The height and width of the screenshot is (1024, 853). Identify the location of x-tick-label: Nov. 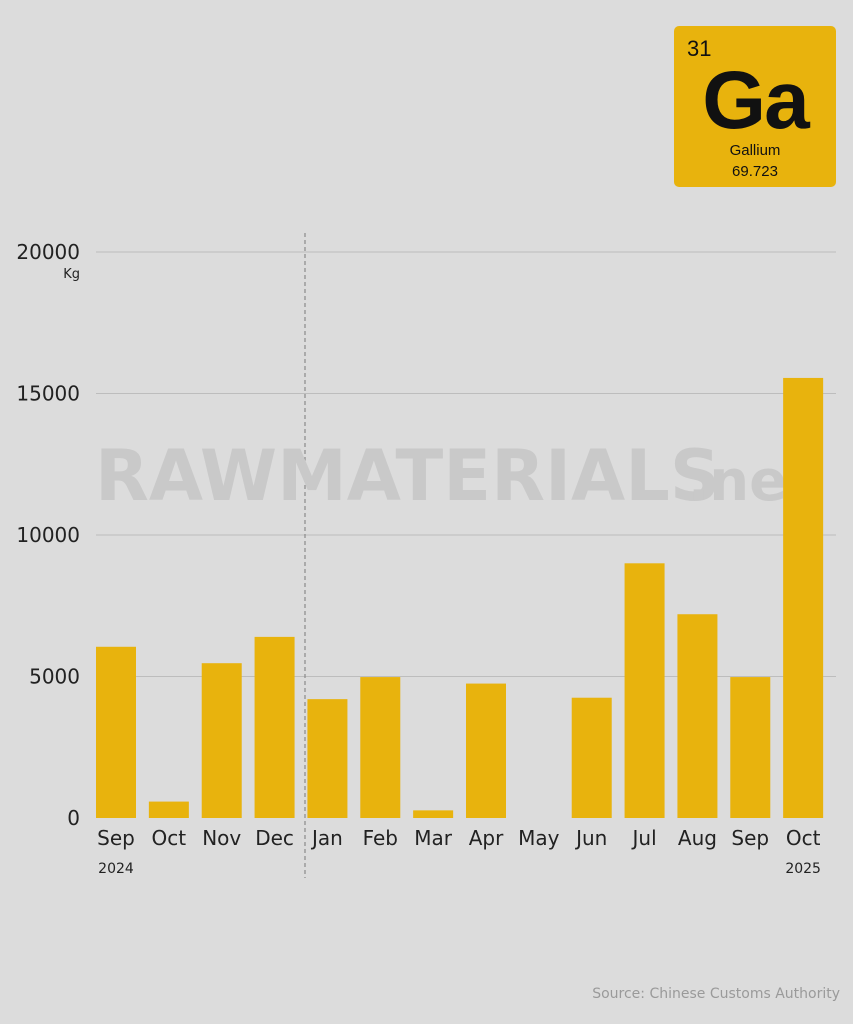
(221, 838).